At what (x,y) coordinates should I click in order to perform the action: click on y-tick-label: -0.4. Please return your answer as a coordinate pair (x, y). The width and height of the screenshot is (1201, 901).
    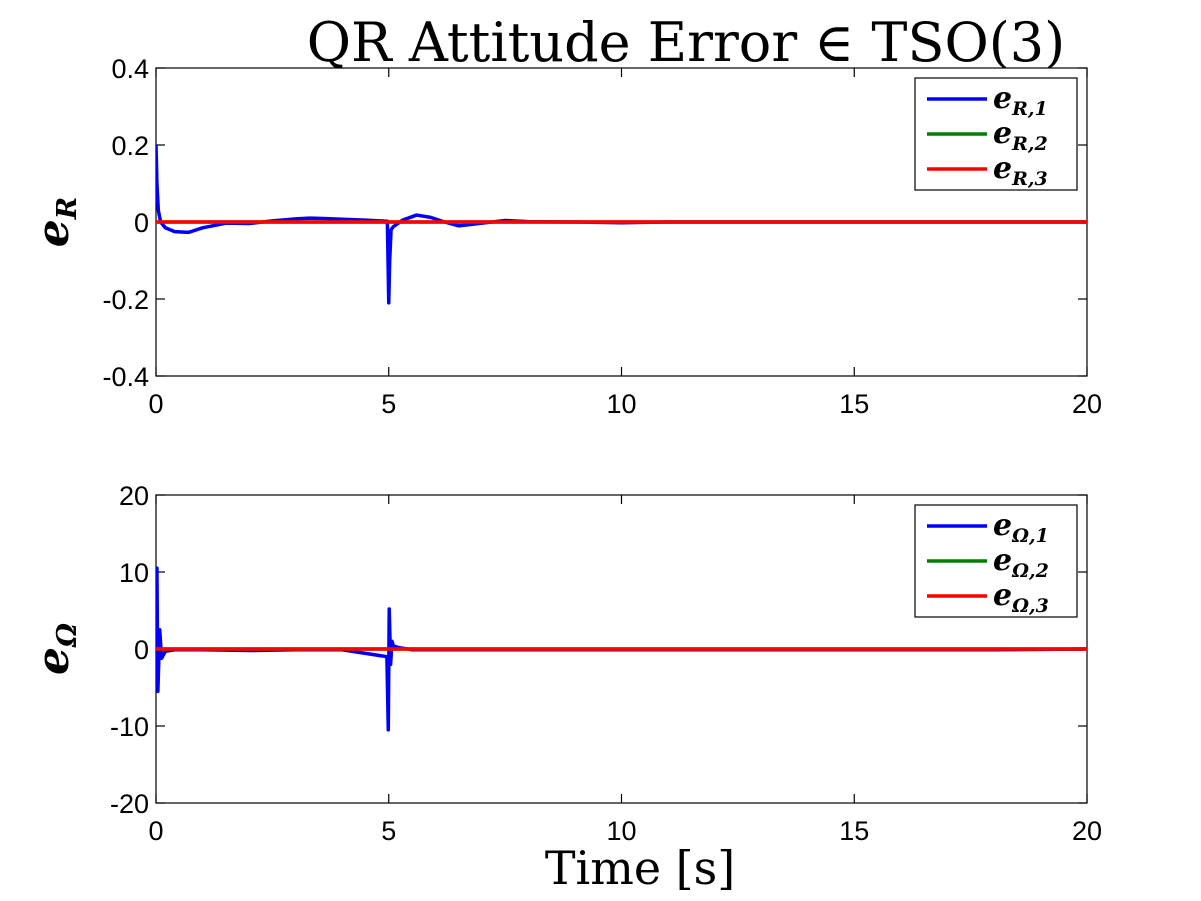
    Looking at the image, I should click on (125, 377).